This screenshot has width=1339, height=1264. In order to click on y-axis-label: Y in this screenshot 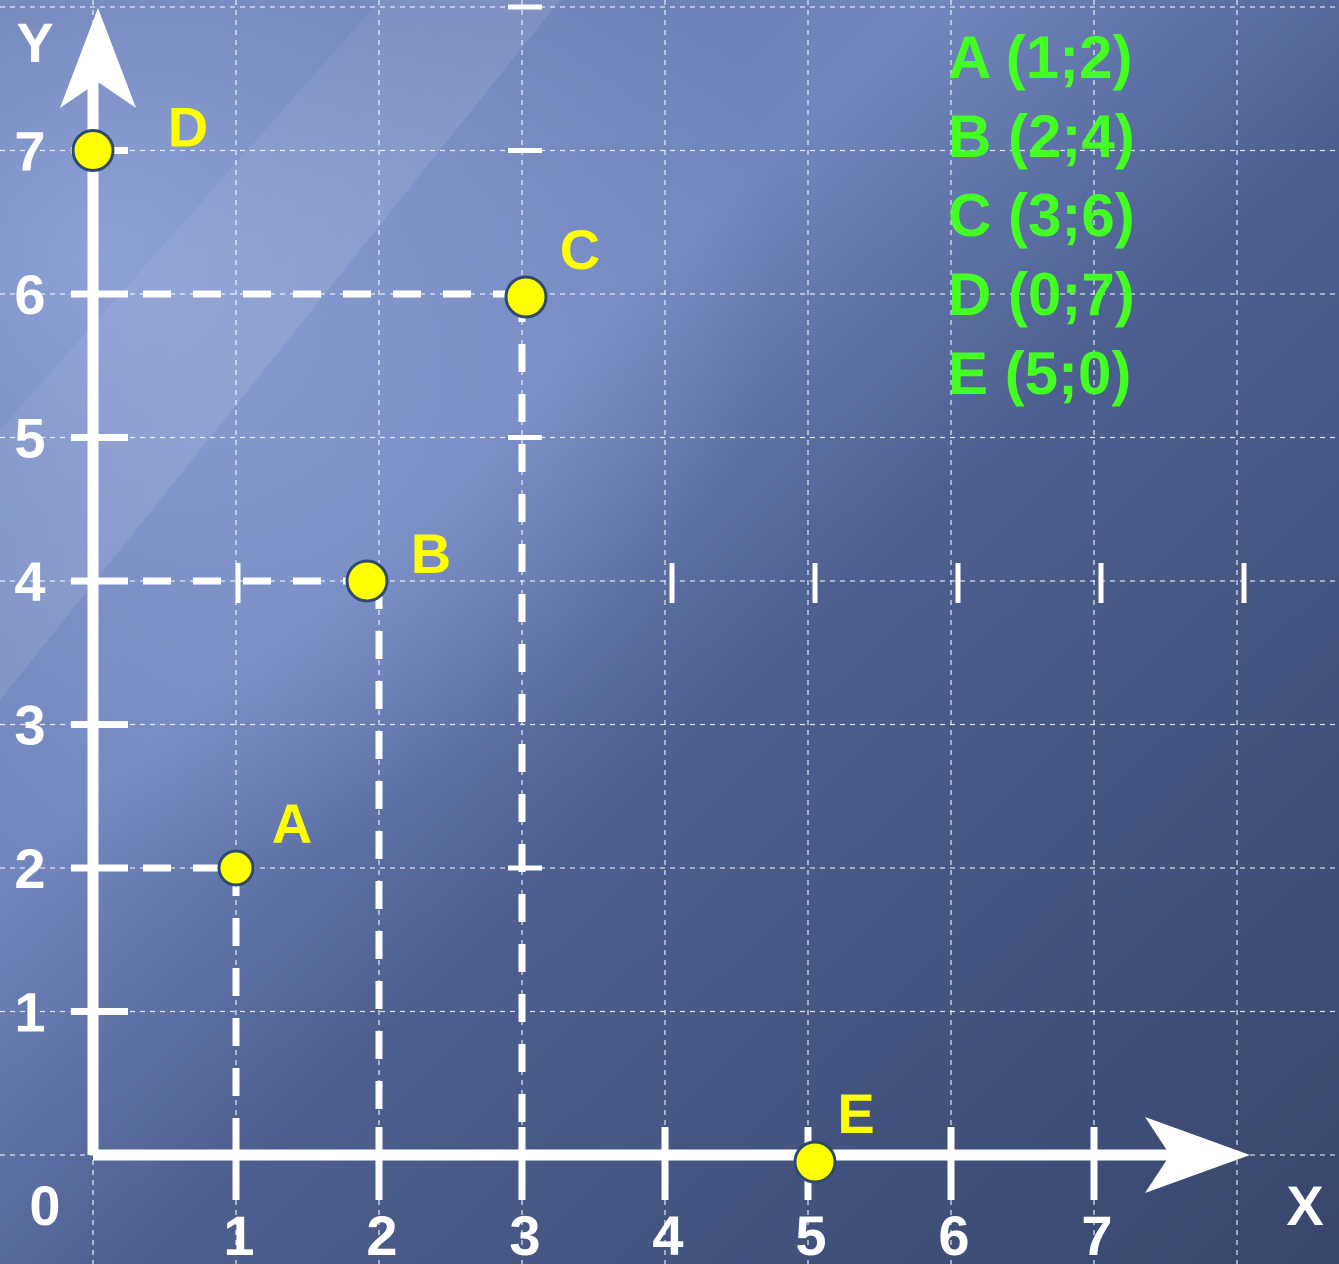, I will do `click(34, 42)`.